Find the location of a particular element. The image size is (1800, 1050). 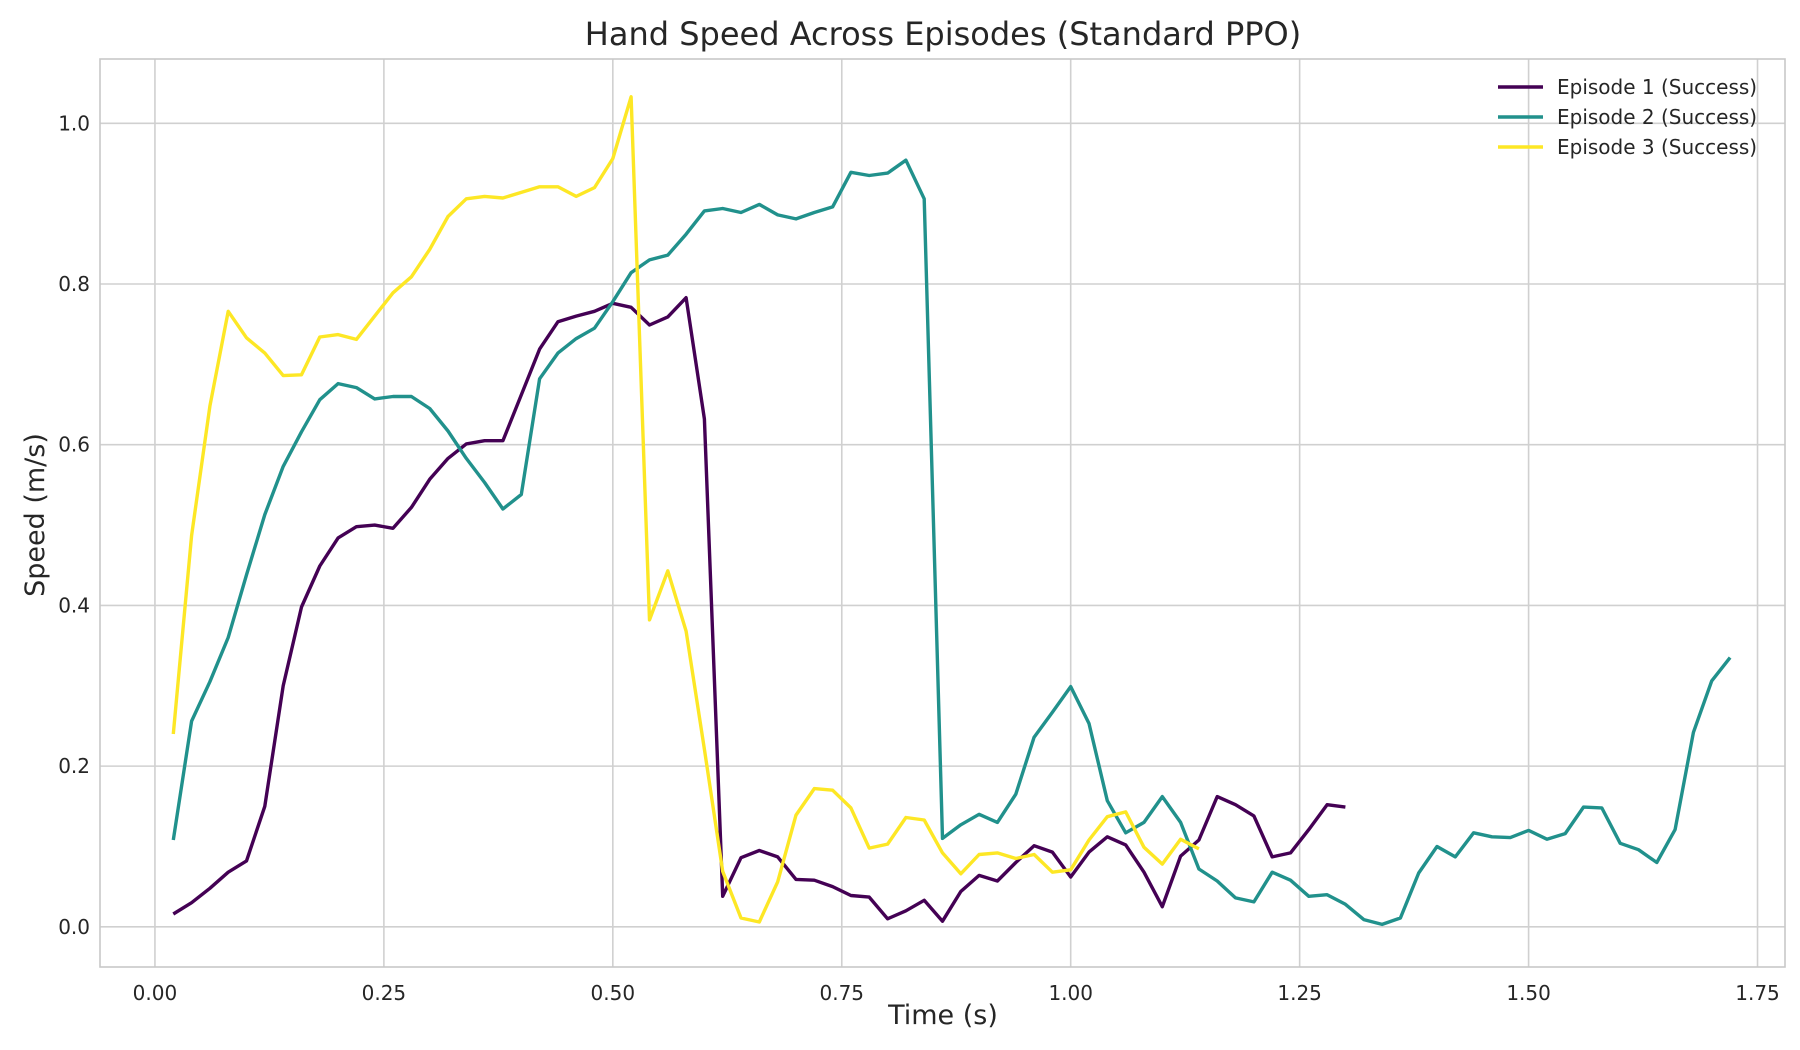

legend-label-episode-1: Episode 1 (Success) is located at coordinates (1657, 87).